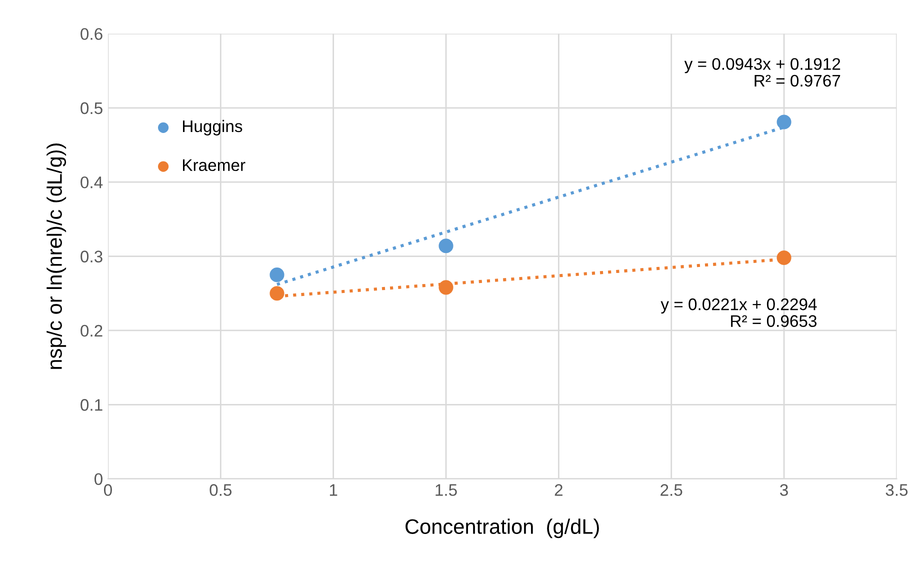 The image size is (915, 562). Describe the element at coordinates (91, 182) in the screenshot. I see `y-tick-label: 0.4` at that location.